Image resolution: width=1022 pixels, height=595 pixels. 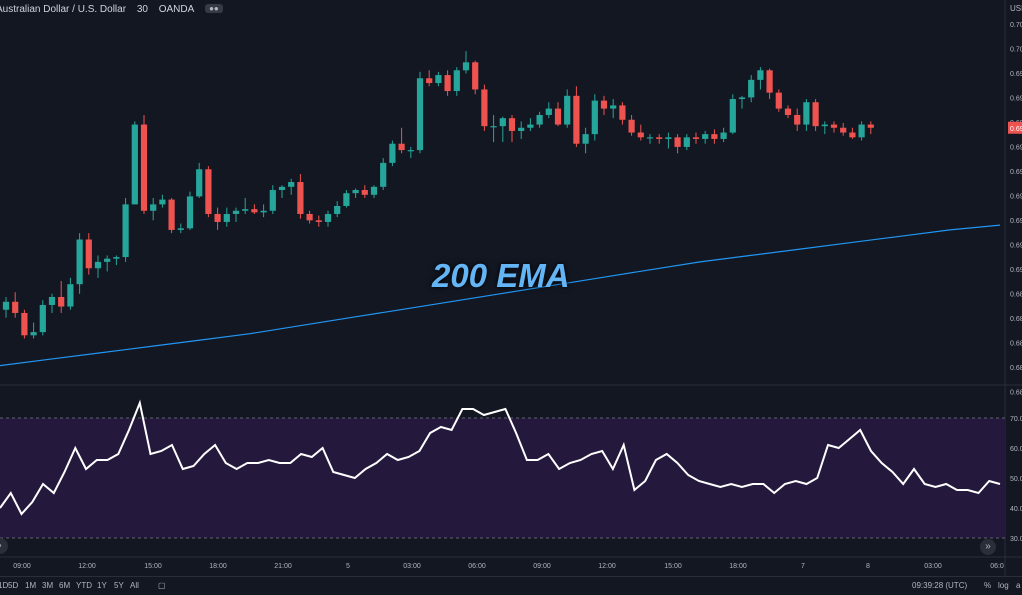 What do you see at coordinates (134, 585) in the screenshot?
I see `timeframe-all: All` at bounding box center [134, 585].